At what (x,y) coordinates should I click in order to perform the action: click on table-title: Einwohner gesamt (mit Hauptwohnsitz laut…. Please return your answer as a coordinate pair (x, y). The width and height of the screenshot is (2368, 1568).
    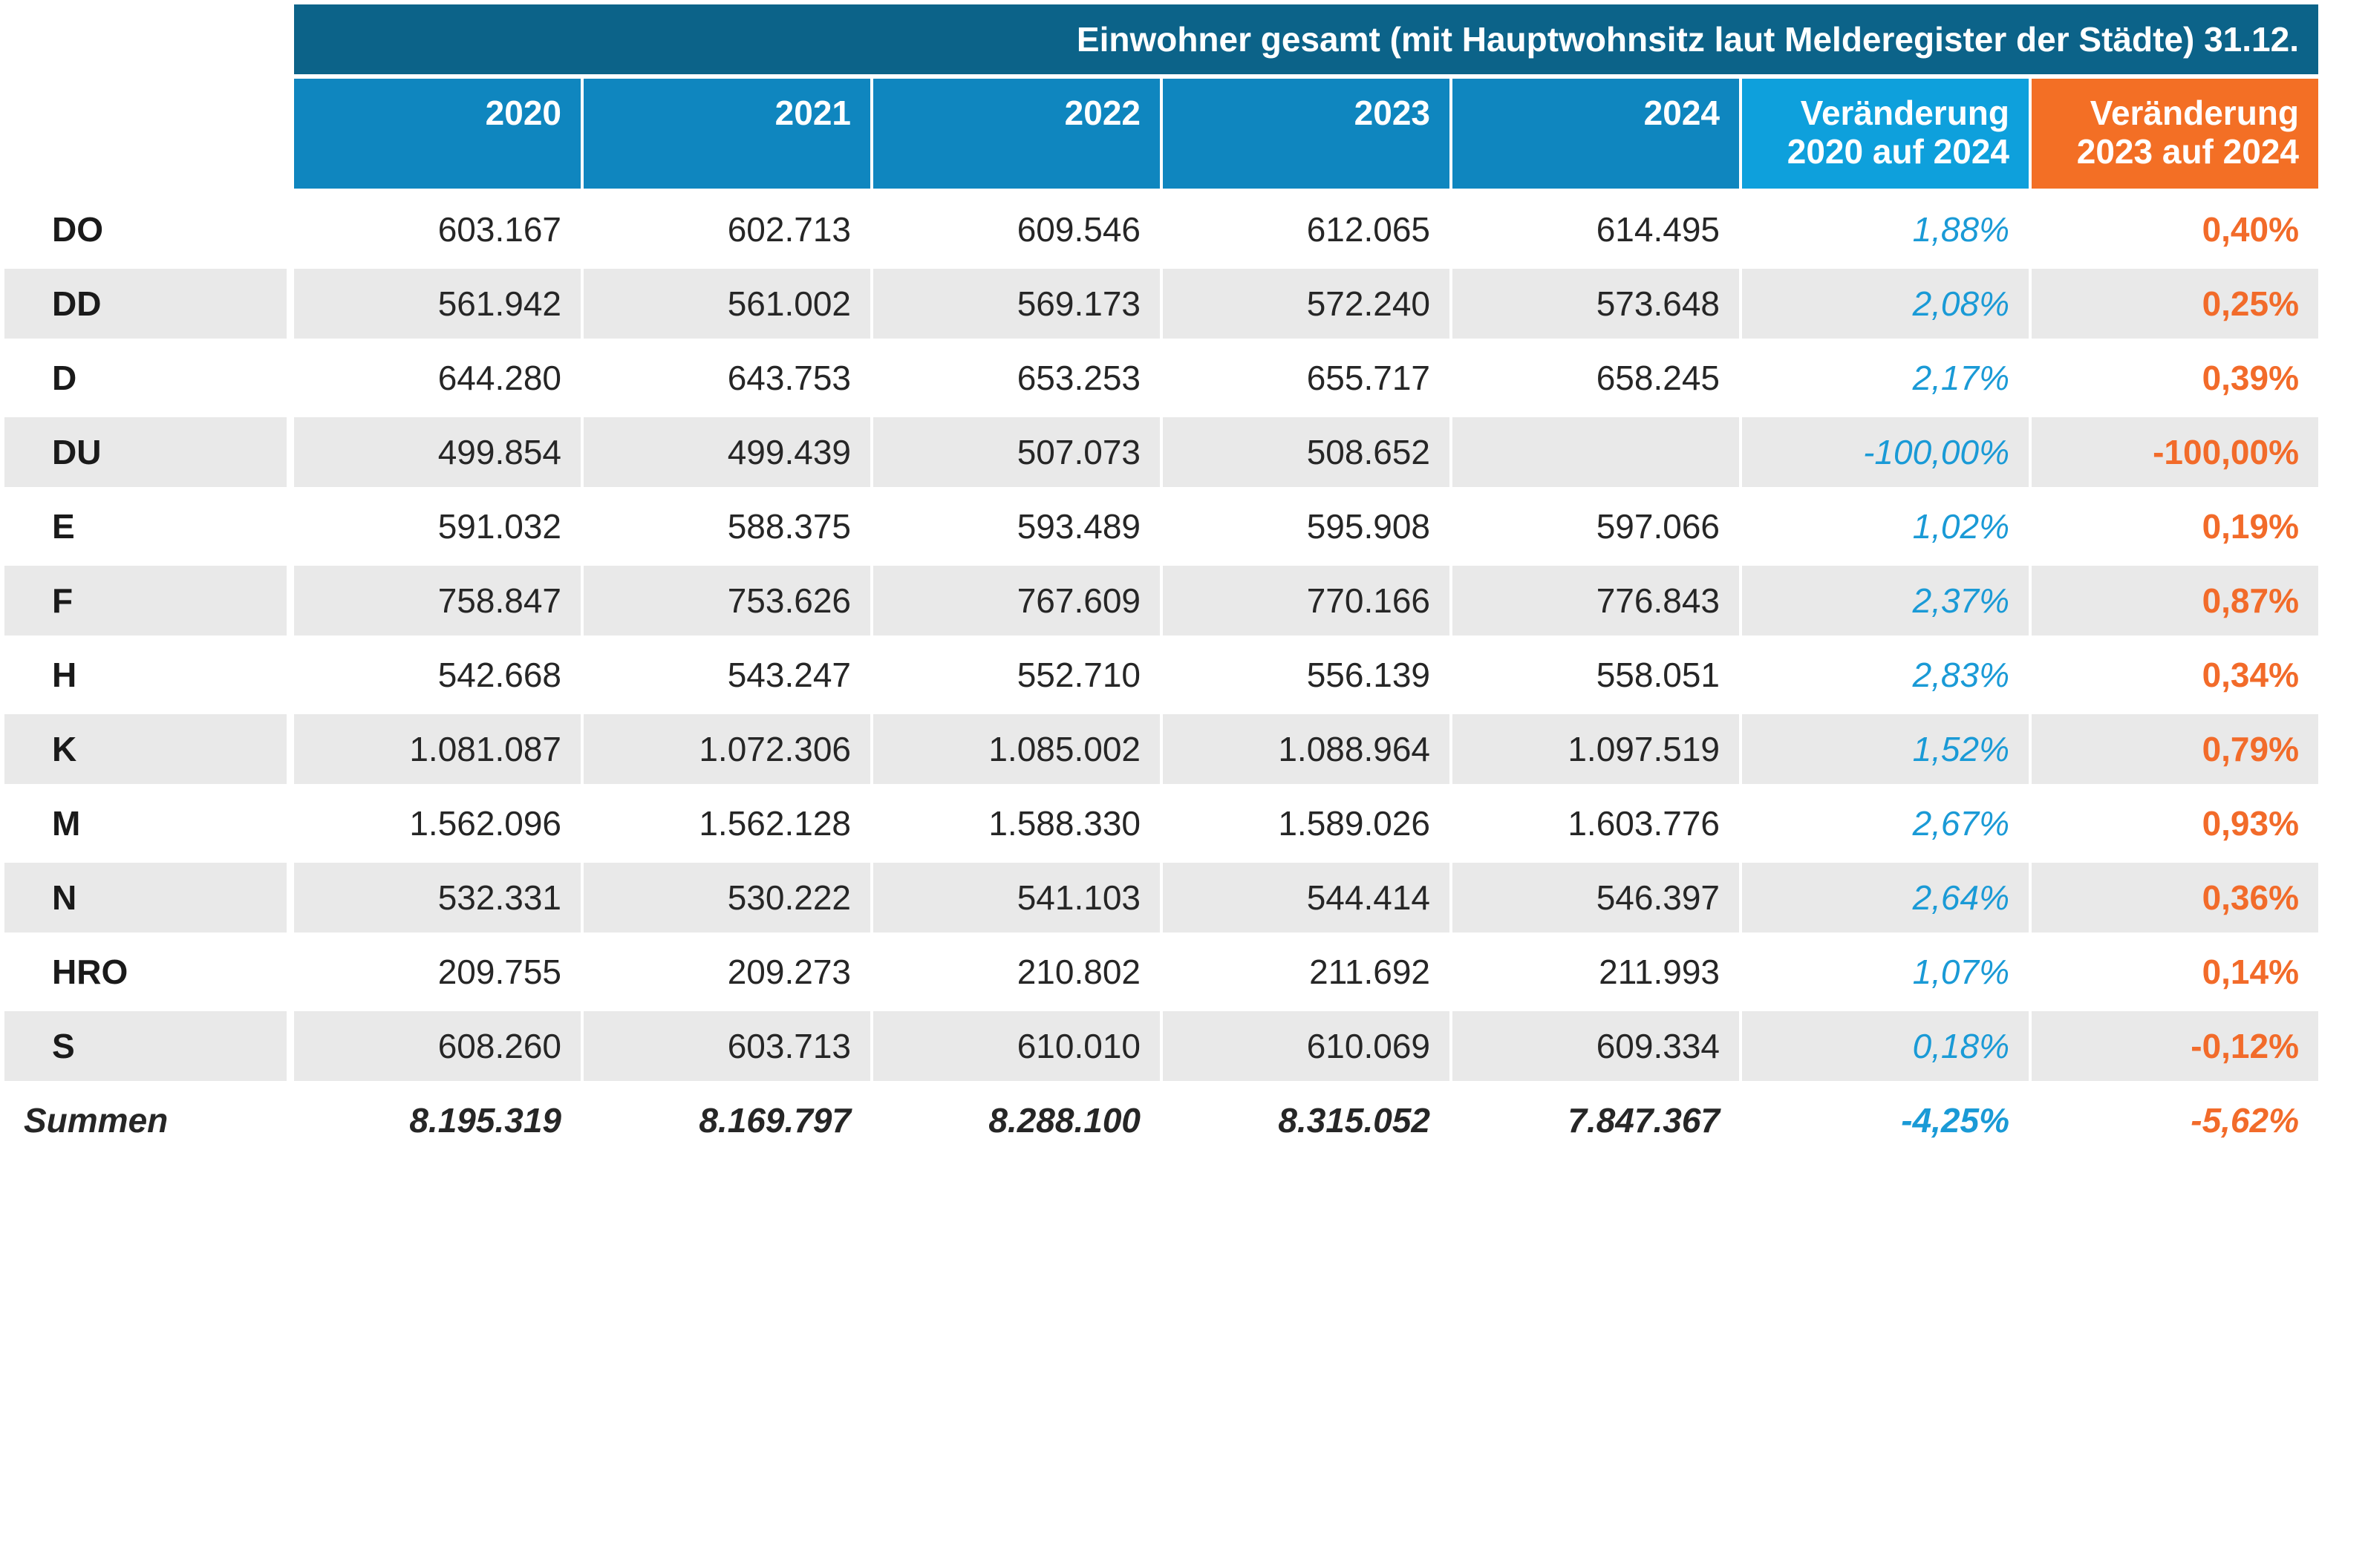
    Looking at the image, I should click on (1306, 39).